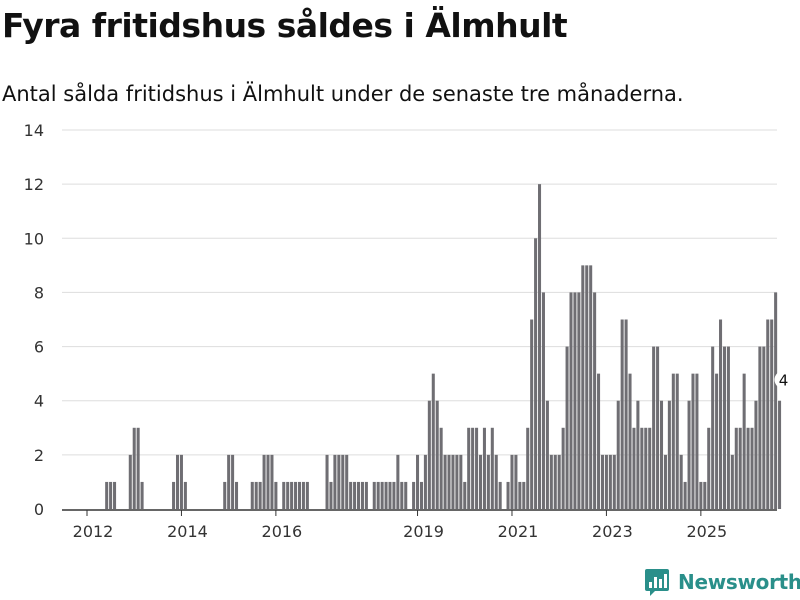 This screenshot has height=600, width=800. I want to click on x-tick-label: 2023, so click(612, 531).